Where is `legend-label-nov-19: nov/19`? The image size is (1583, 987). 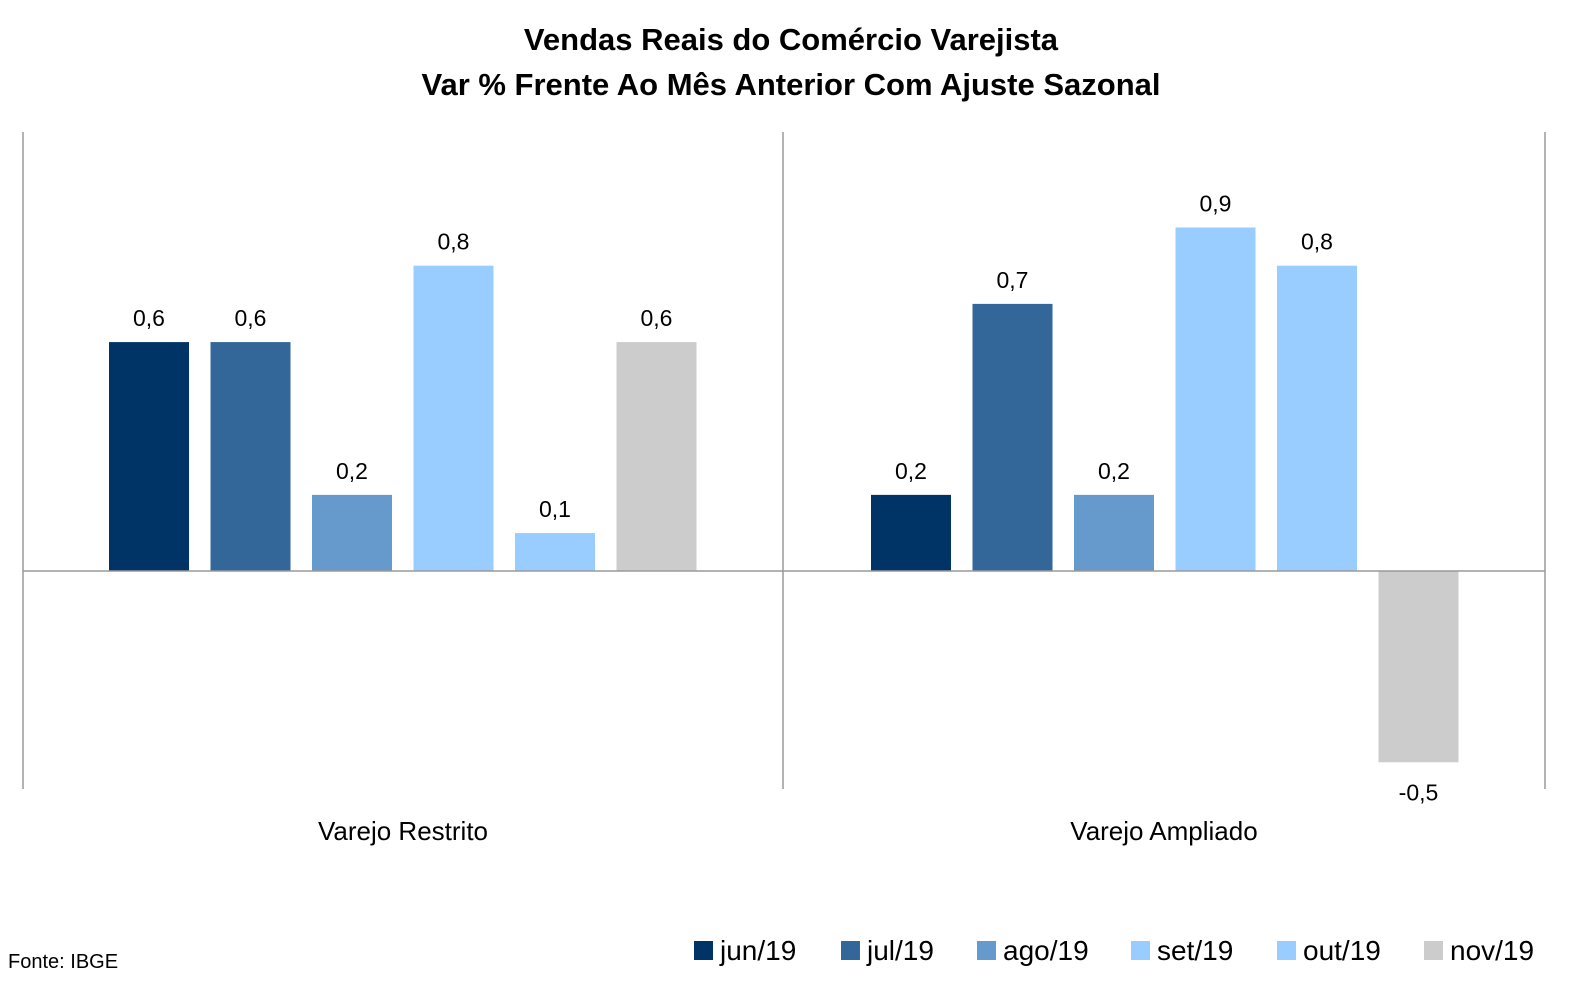 legend-label-nov-19: nov/19 is located at coordinates (1492, 950).